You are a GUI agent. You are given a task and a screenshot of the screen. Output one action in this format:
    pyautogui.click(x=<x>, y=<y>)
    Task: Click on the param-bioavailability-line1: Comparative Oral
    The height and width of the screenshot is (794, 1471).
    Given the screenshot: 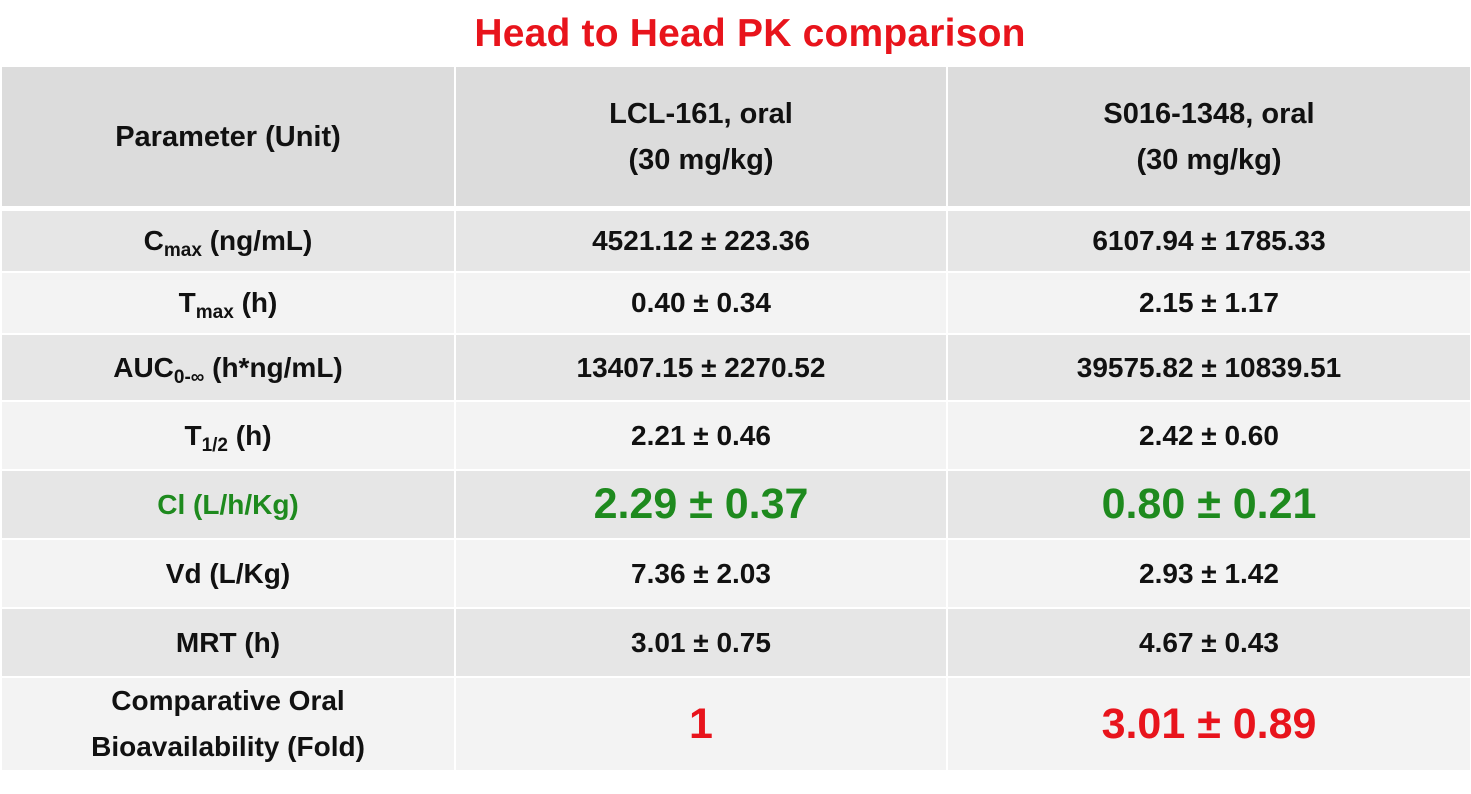 What is the action you would take?
    pyautogui.click(x=228, y=700)
    